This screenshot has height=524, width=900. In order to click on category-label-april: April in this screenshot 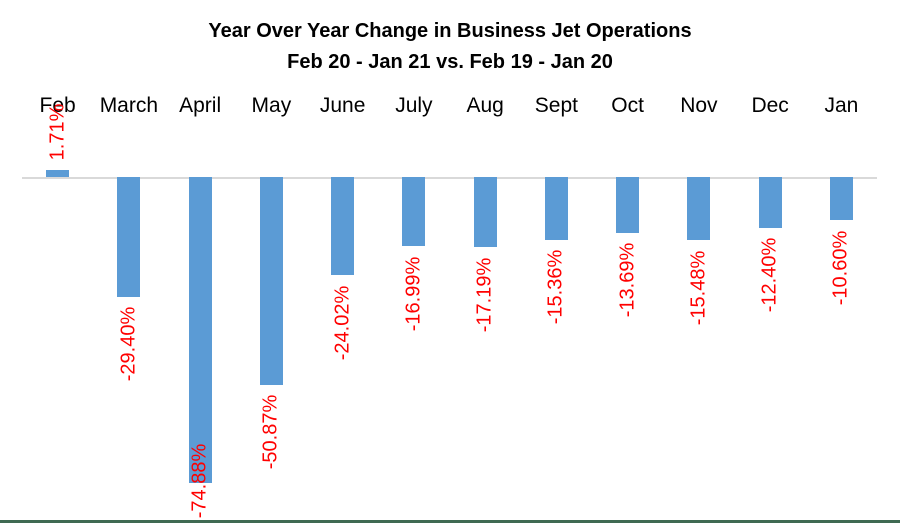, I will do `click(200, 105)`.